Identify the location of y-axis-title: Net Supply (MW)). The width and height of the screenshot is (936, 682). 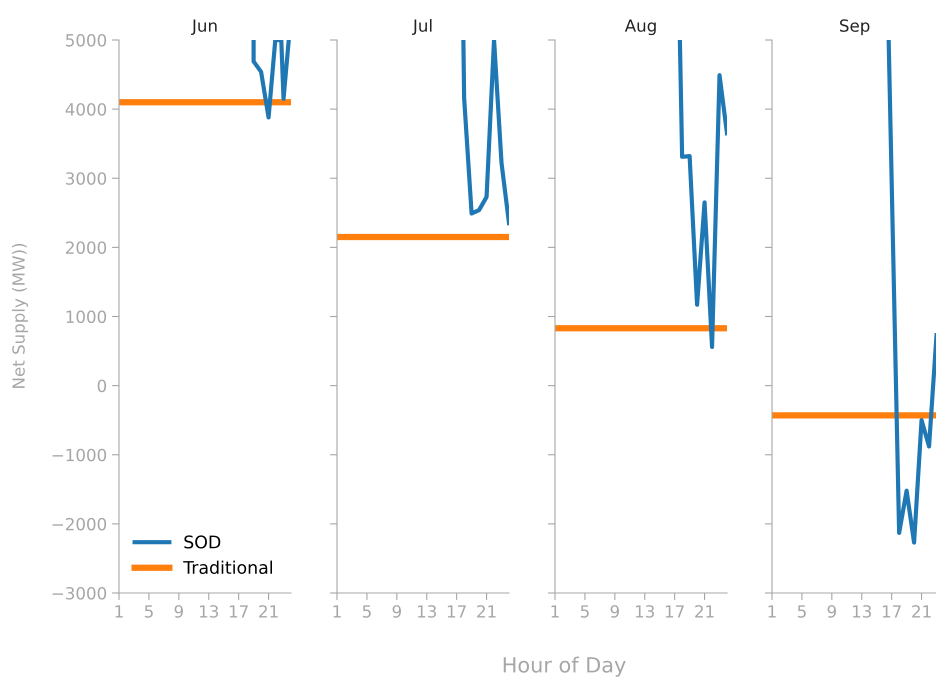
(20, 316).